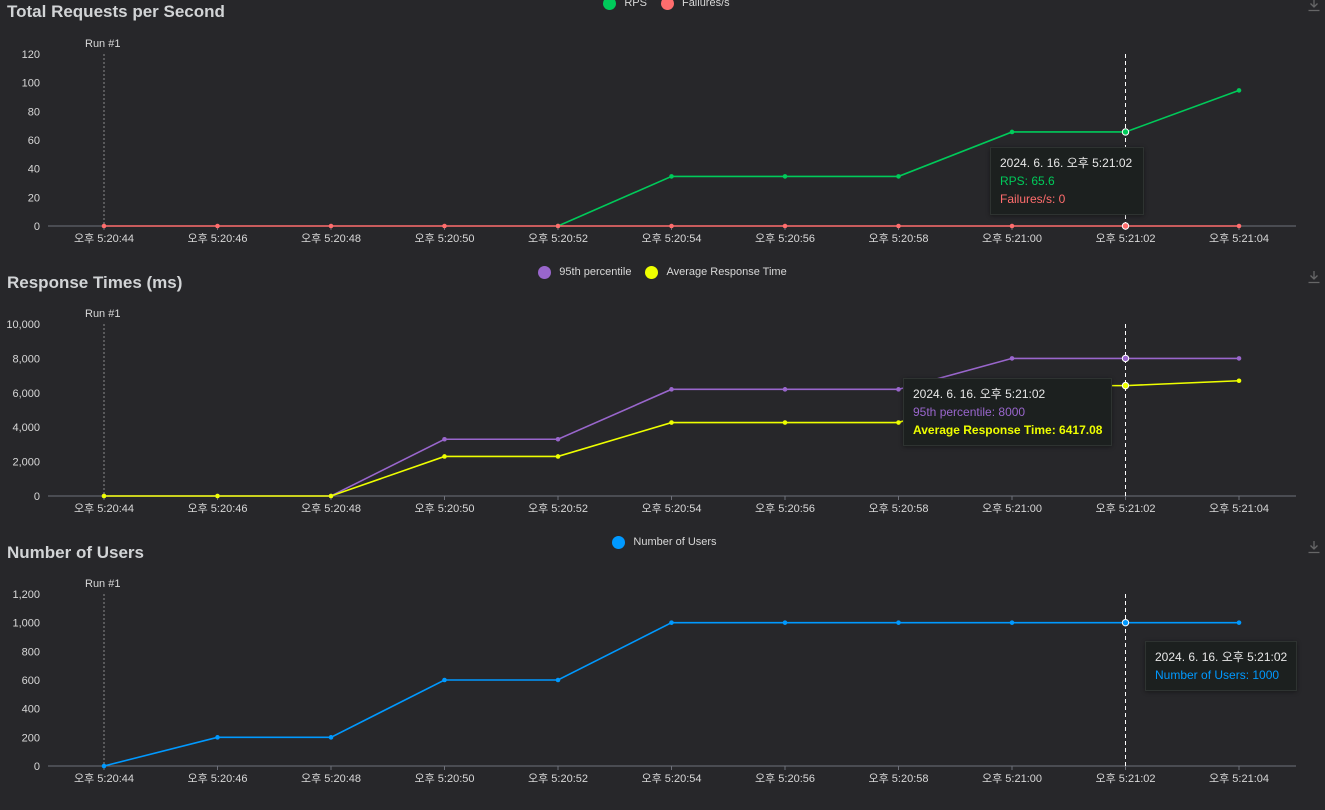 This screenshot has width=1325, height=810. I want to click on chart-legend: RPS Failures/s, so click(664, 5).